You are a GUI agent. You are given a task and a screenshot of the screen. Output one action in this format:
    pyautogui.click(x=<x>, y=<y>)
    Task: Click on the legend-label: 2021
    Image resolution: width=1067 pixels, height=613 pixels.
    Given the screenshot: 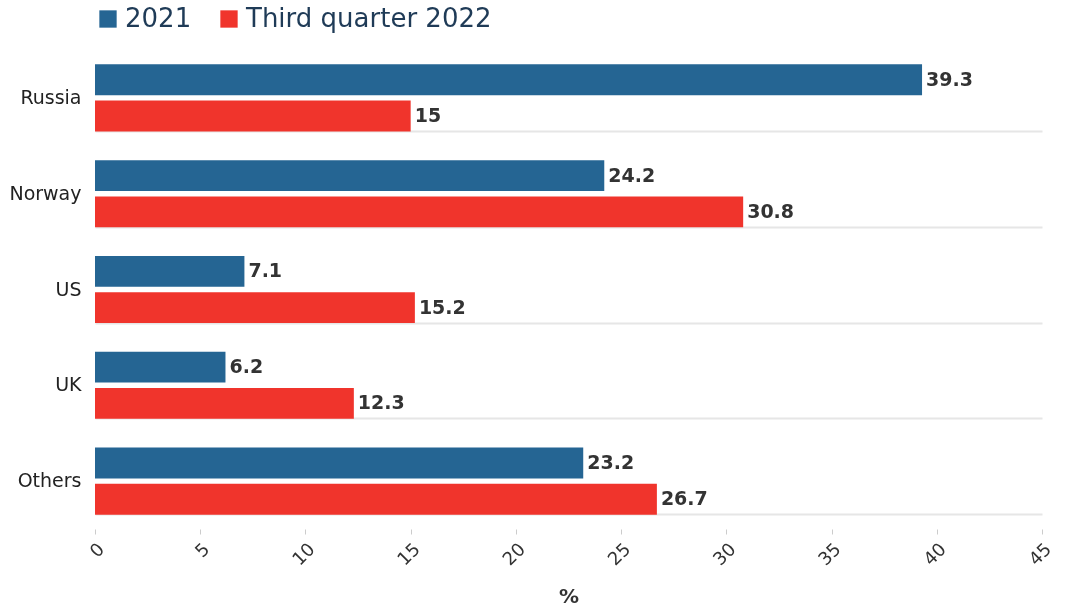 What is the action you would take?
    pyautogui.click(x=158, y=18)
    